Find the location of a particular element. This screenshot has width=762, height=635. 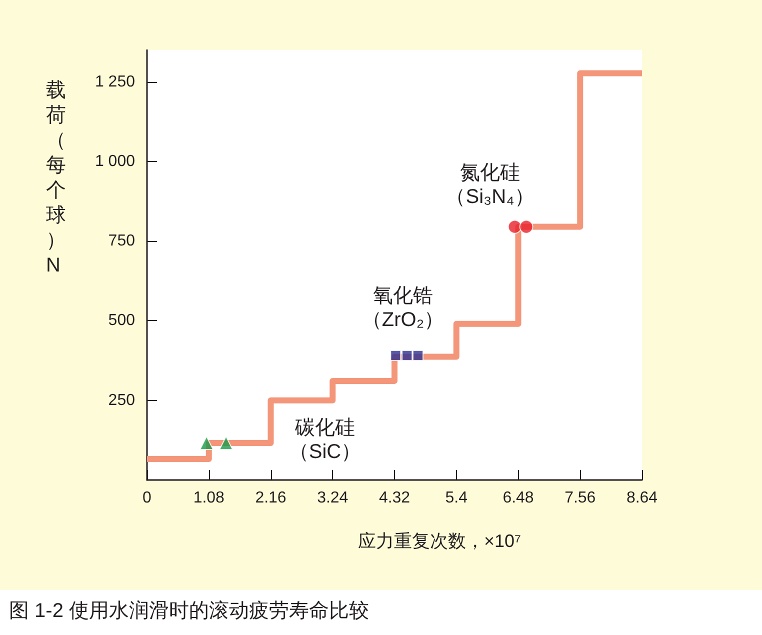

x-tick-label: 7.56 is located at coordinates (580, 498).